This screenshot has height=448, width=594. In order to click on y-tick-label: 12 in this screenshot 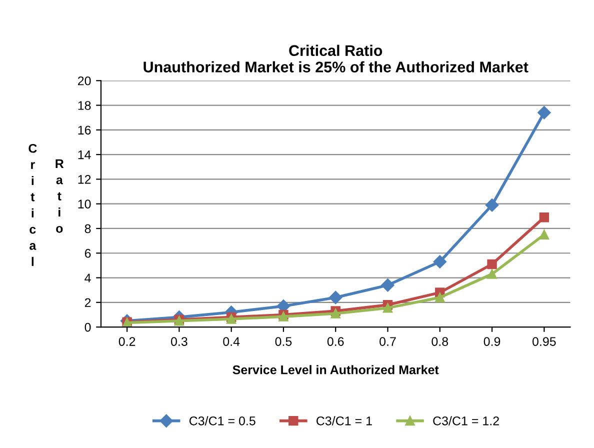, I will do `click(84, 179)`.